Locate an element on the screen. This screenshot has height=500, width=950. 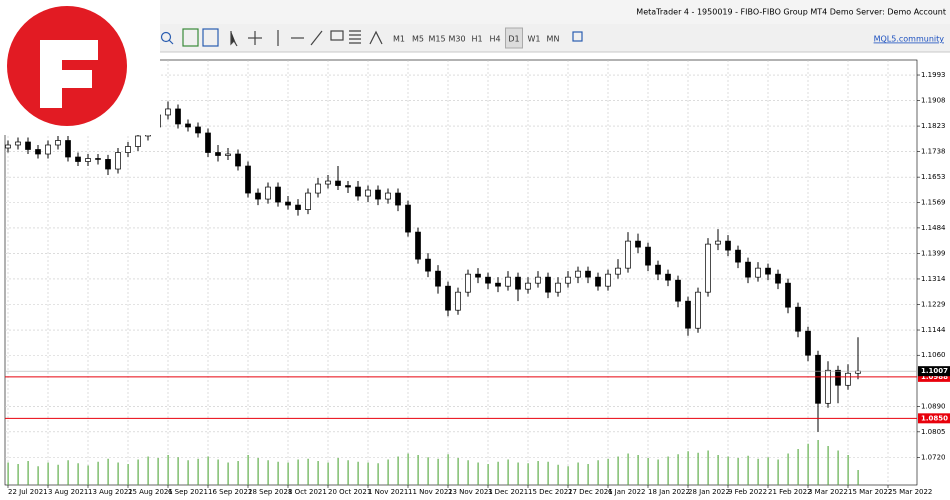
x-tick-label: 18 Jan 2022 is located at coordinates (669, 492).